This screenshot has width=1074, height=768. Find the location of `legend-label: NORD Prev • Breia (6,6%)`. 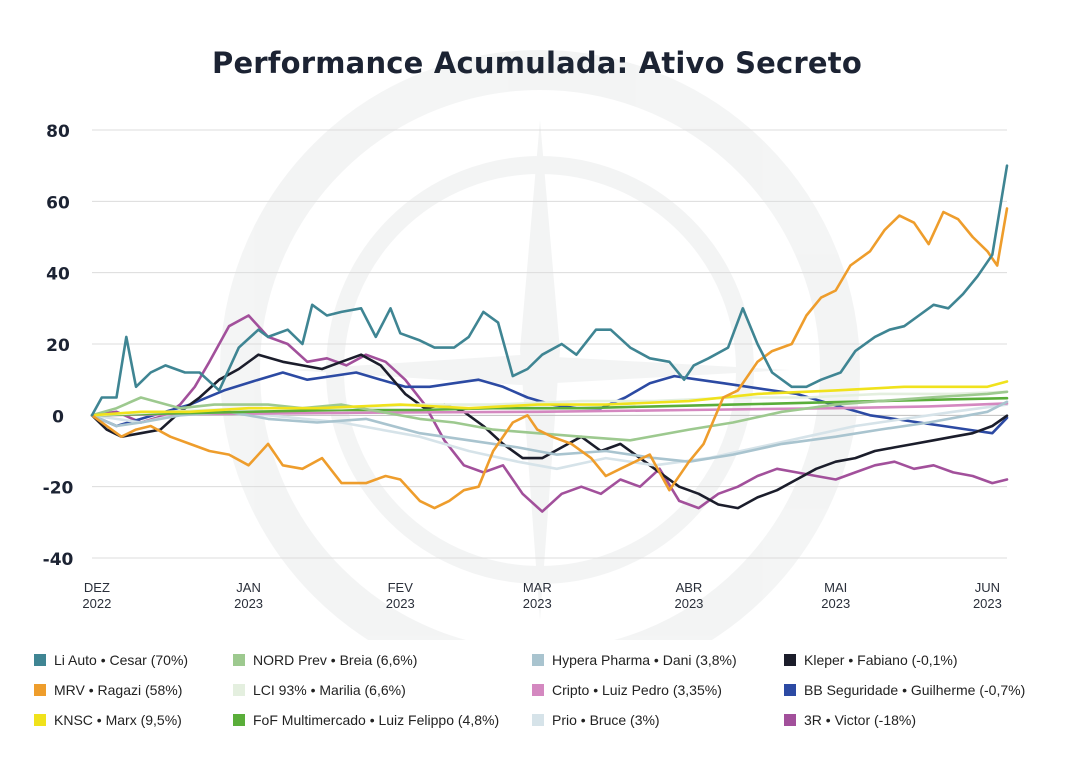

legend-label: NORD Prev • Breia (6,6%) is located at coordinates (335, 660).